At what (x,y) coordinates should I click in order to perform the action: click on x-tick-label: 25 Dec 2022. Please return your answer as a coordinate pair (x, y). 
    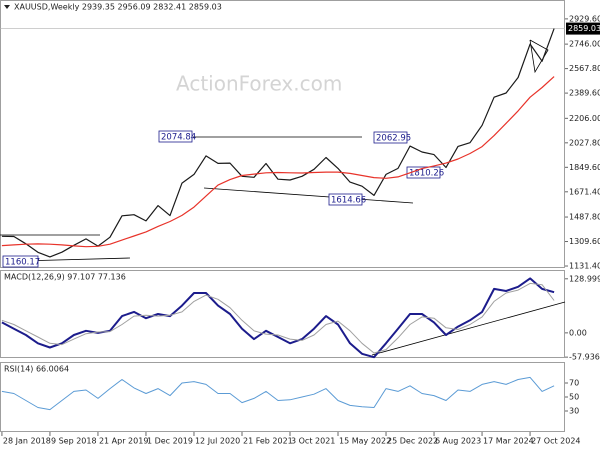
    Looking at the image, I should click on (412, 441).